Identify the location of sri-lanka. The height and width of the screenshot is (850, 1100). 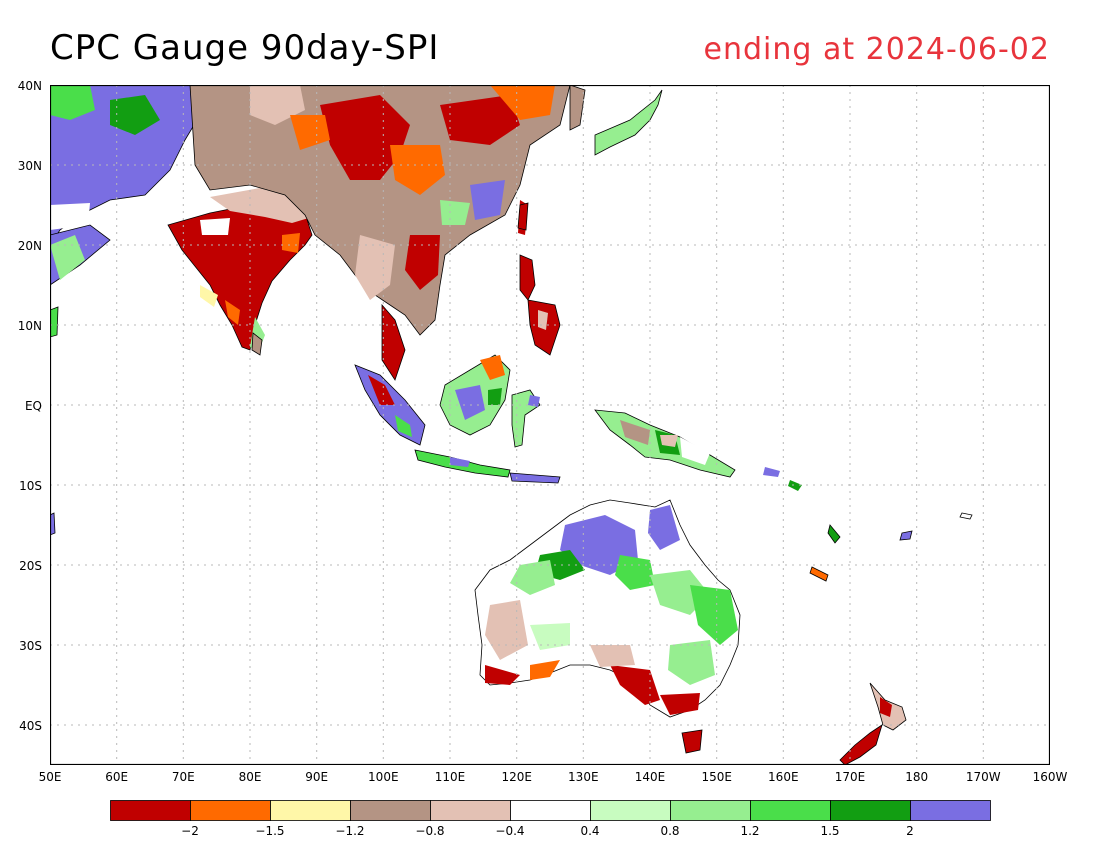
(257, 344).